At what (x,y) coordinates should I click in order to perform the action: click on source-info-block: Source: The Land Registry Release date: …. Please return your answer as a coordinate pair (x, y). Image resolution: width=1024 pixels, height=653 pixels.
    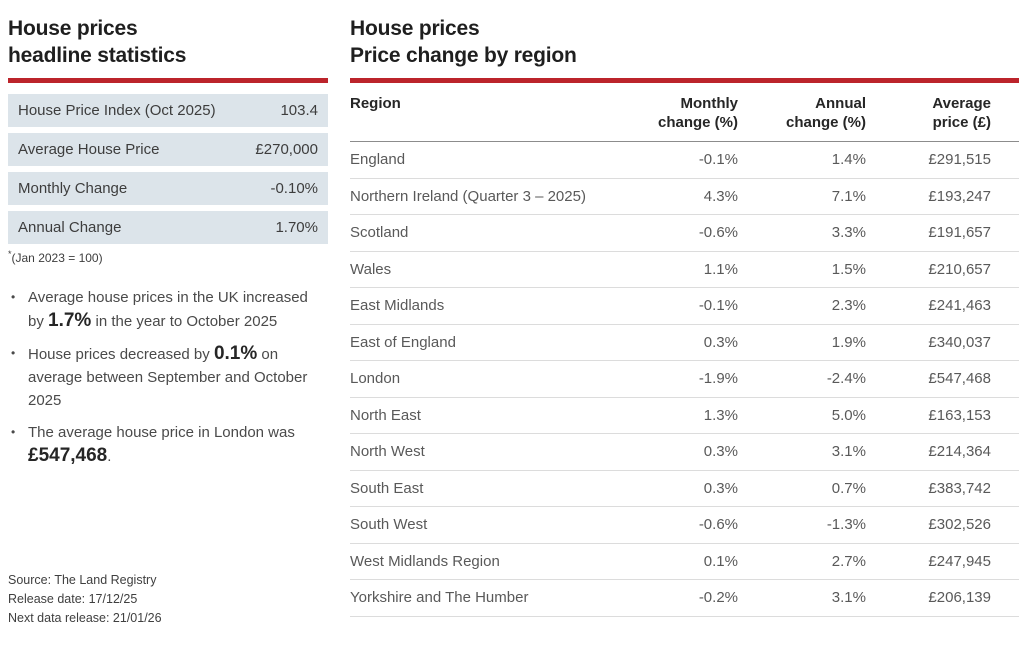
    Looking at the image, I should click on (85, 599).